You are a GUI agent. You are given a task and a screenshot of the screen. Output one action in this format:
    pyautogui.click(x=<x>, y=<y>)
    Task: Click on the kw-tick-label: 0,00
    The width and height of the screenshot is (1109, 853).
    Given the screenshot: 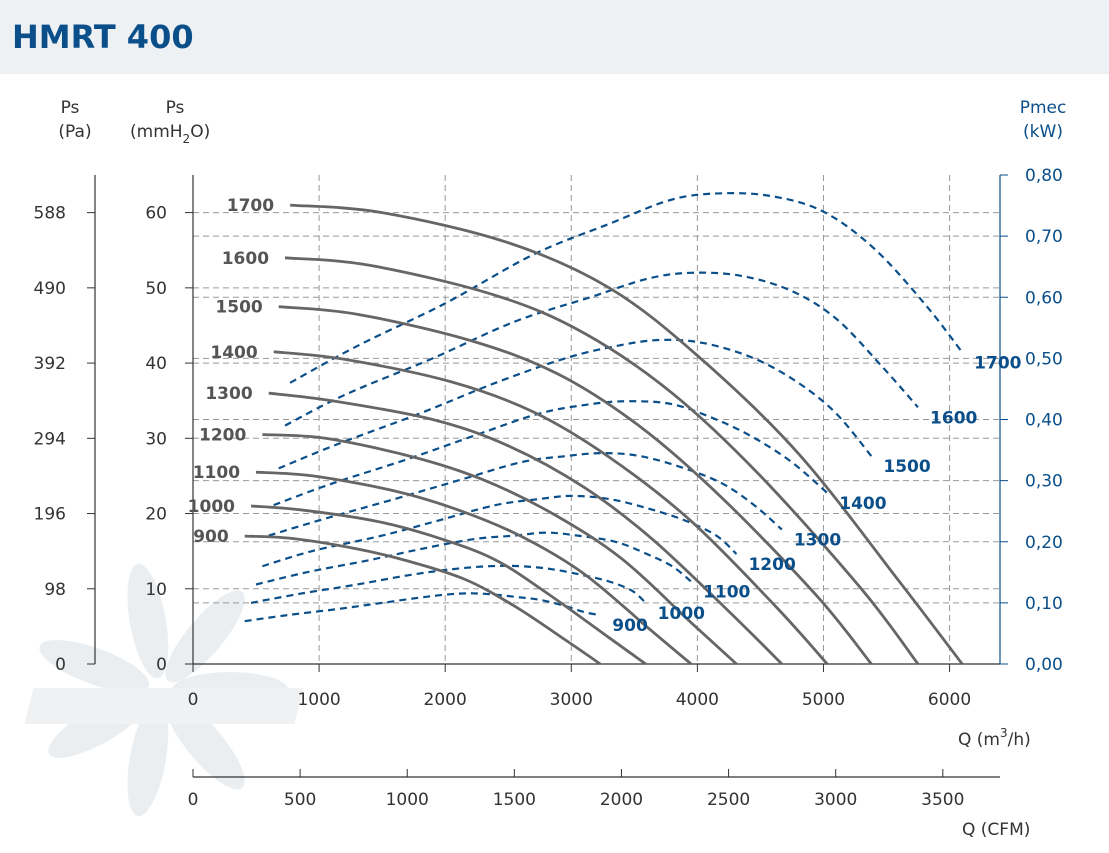 What is the action you would take?
    pyautogui.click(x=1044, y=665)
    